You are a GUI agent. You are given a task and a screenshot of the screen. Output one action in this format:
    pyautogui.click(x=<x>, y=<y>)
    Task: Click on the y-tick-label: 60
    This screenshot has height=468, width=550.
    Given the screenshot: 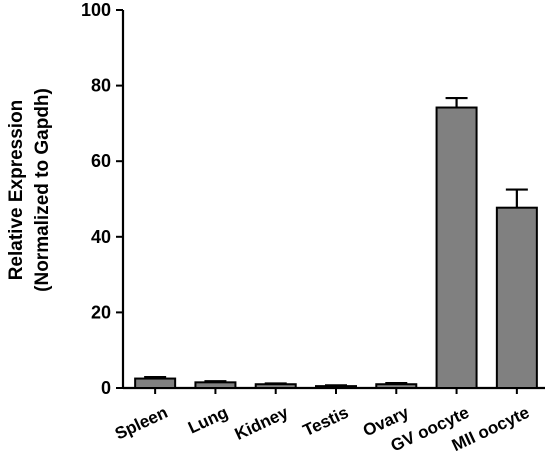 What is the action you would take?
    pyautogui.click(x=101, y=161)
    